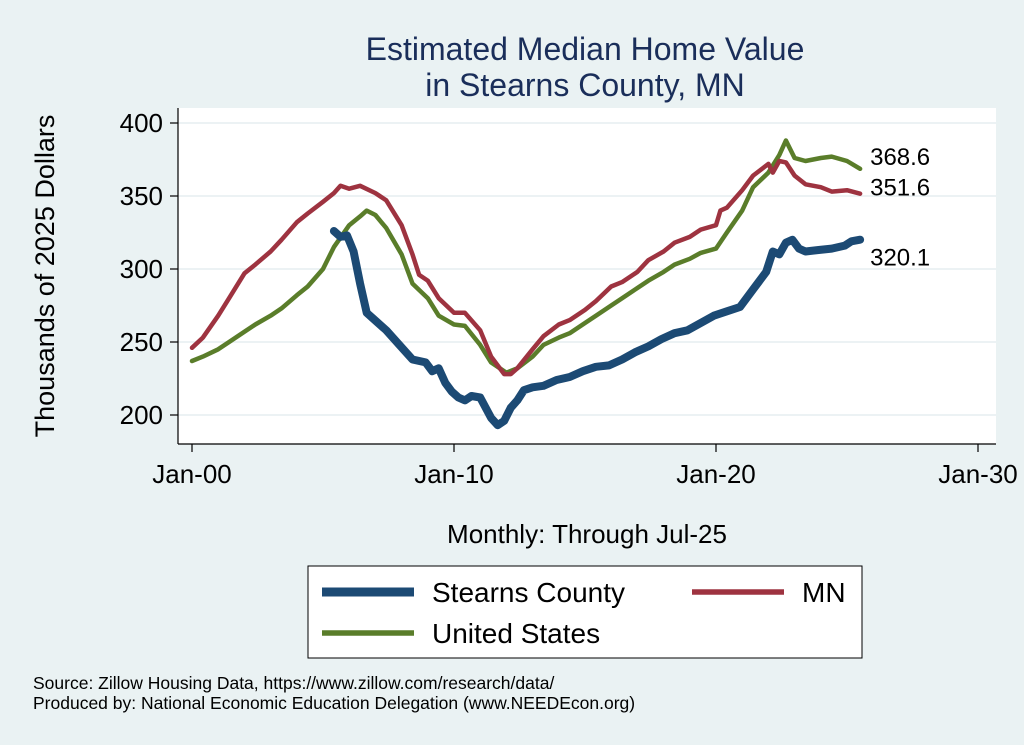  I want to click on chart-title-line-1: Estimated Median Home Value, so click(585, 49).